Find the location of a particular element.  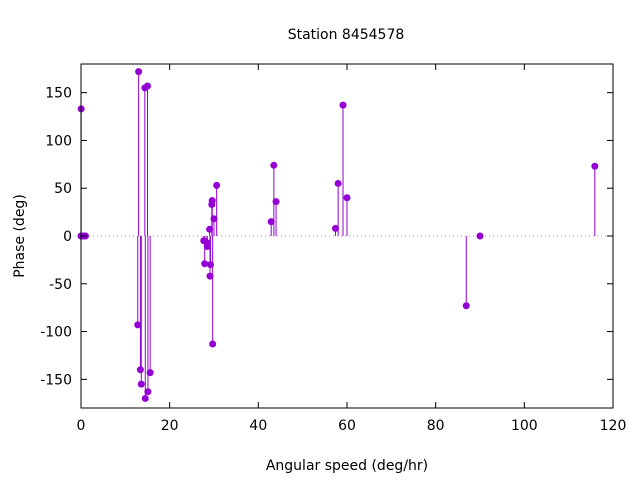

y-axis-label: Phase (deg) is located at coordinates (20, 236).